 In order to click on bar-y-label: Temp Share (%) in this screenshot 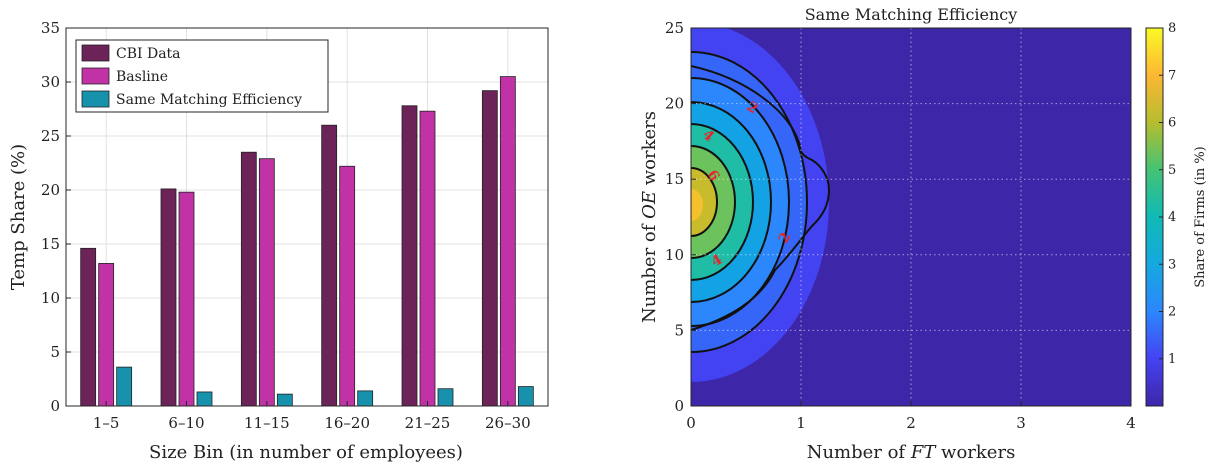, I will do `click(18, 217)`.